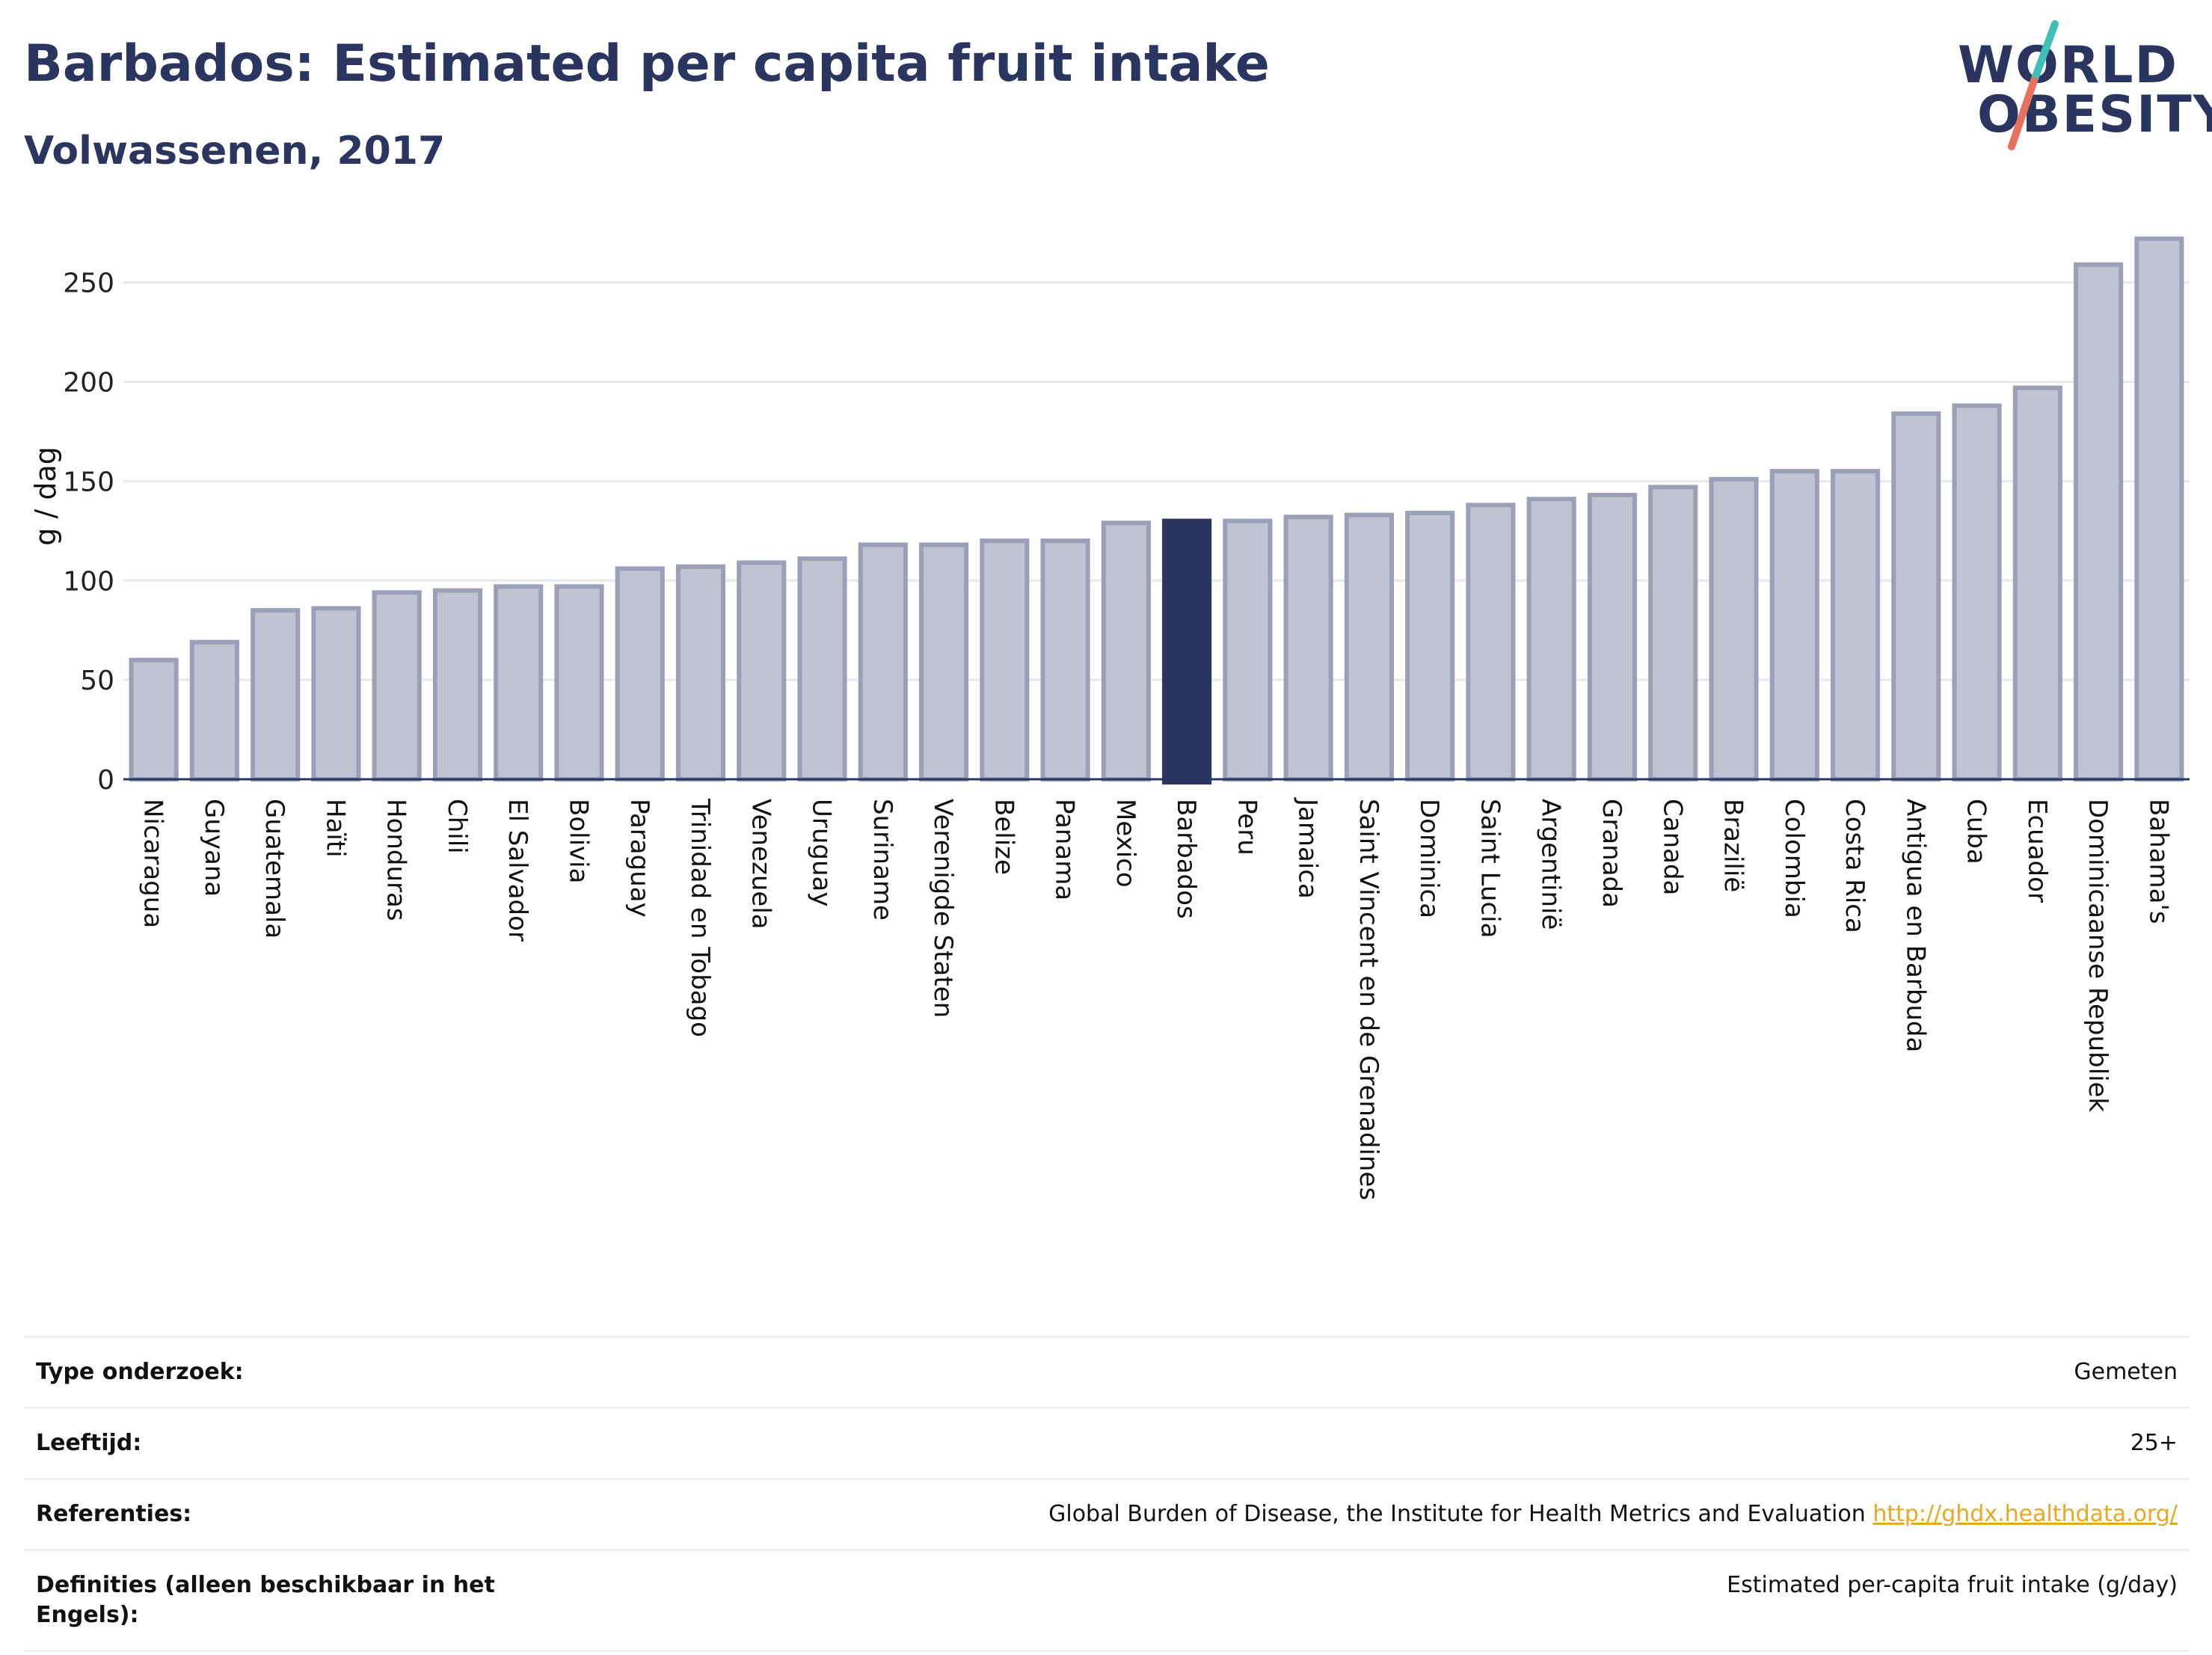  Describe the element at coordinates (943, 908) in the screenshot. I see `x-tick-label: Verenigde Staten` at that location.